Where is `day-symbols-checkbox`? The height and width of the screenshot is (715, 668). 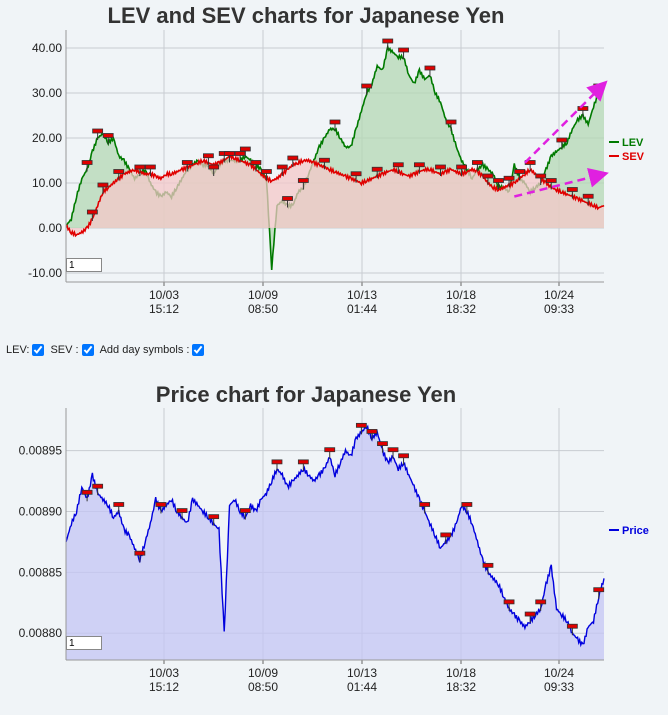
day-symbols-checkbox is located at coordinates (198, 350).